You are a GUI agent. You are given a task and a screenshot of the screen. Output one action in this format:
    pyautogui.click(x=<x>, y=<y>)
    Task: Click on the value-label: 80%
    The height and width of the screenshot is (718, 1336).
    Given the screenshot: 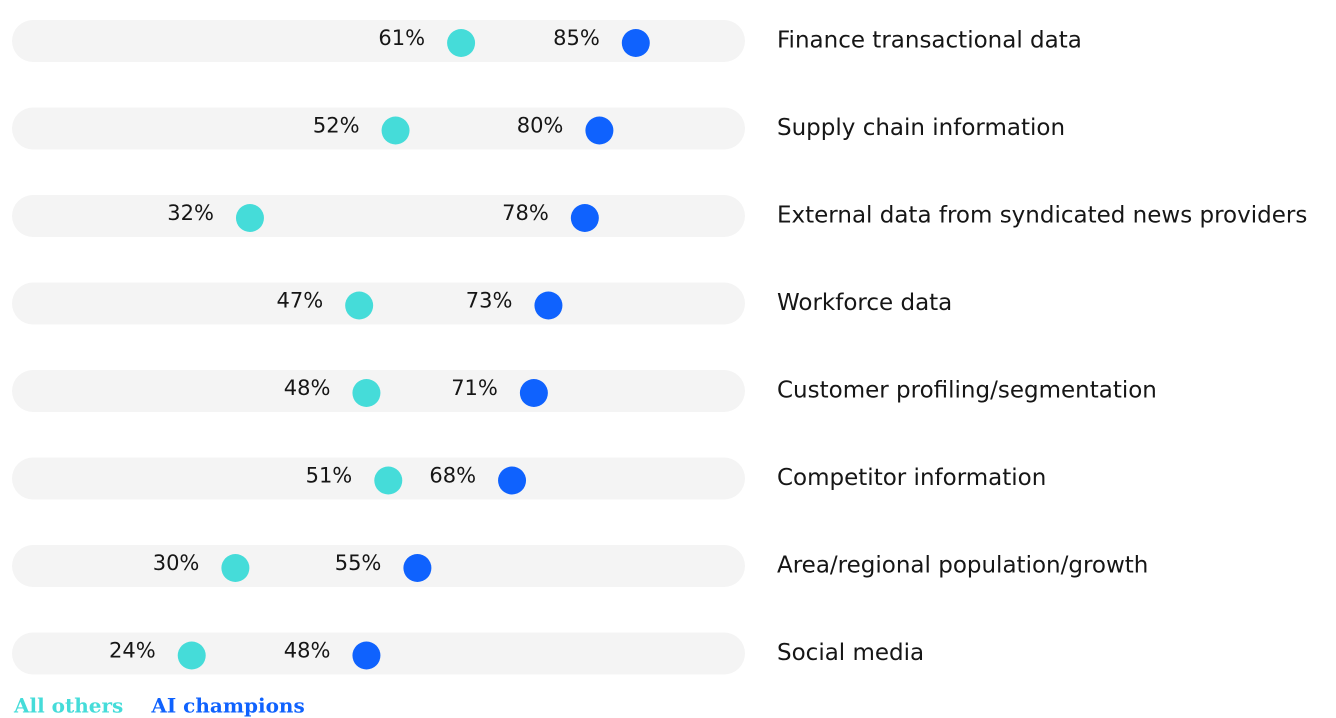 What is the action you would take?
    pyautogui.click(x=540, y=126)
    